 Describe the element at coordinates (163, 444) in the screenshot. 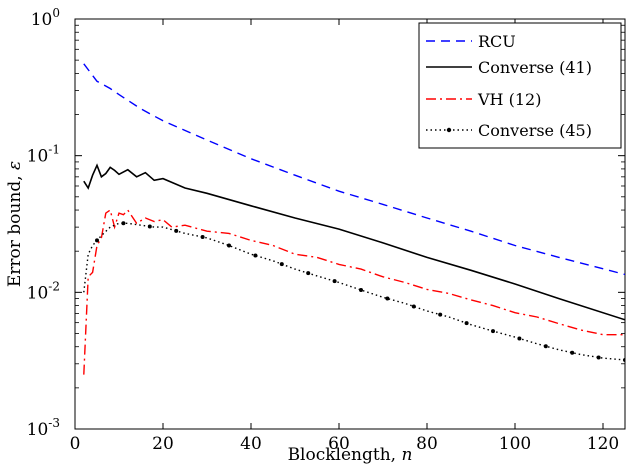

I see `x-tick-label: 20` at that location.